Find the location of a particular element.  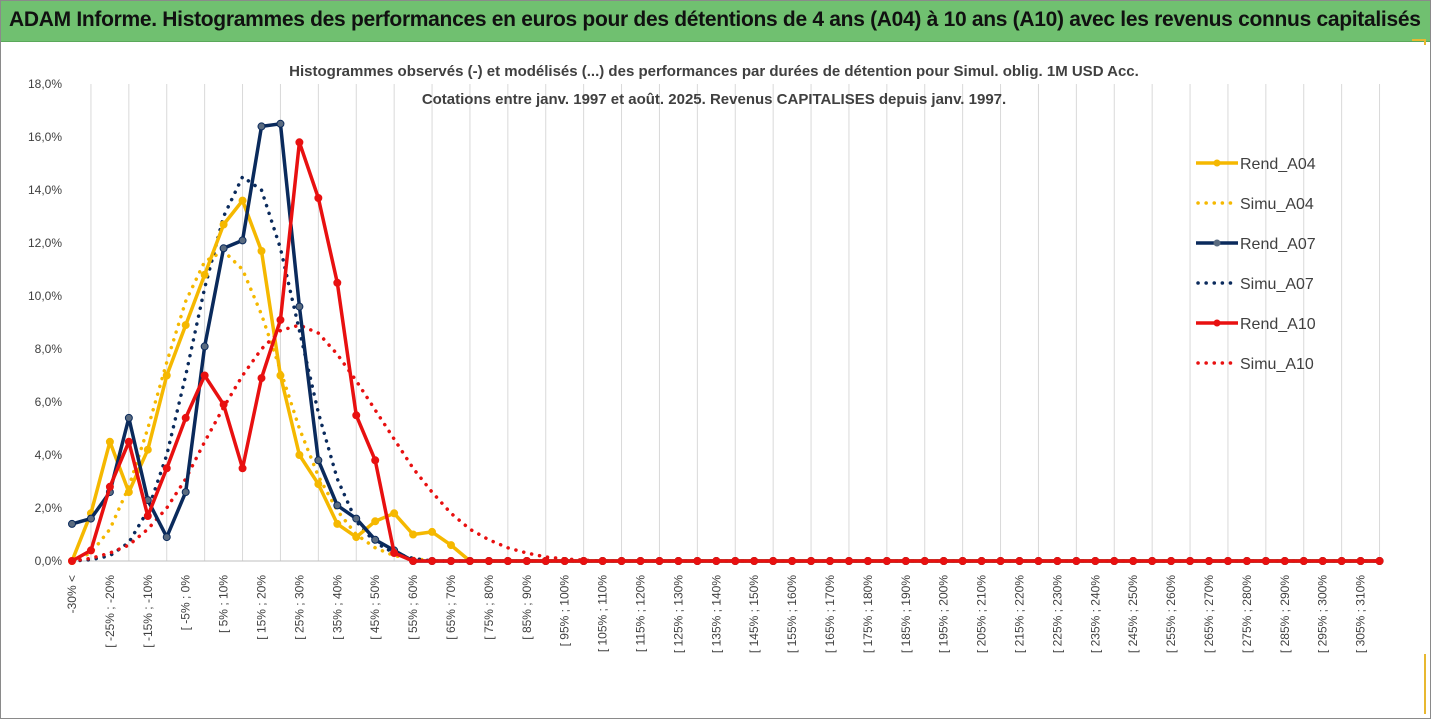

y-tick-label: 2,0% is located at coordinates (49, 508).